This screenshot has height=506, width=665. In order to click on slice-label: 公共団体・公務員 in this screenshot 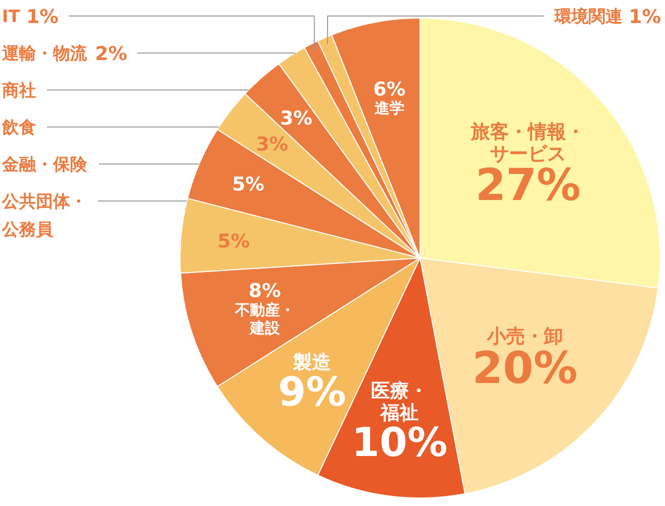, I will do `click(44, 216)`.